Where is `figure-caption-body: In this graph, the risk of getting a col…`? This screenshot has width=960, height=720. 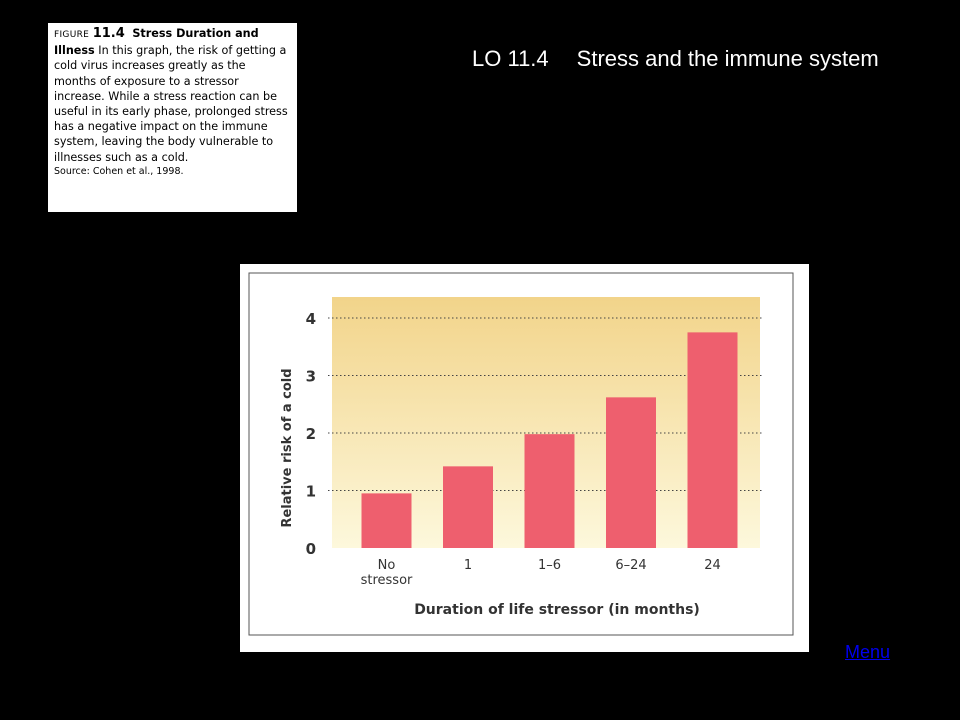 figure-caption-body: In this graph, the risk of getting a col… is located at coordinates (171, 104).